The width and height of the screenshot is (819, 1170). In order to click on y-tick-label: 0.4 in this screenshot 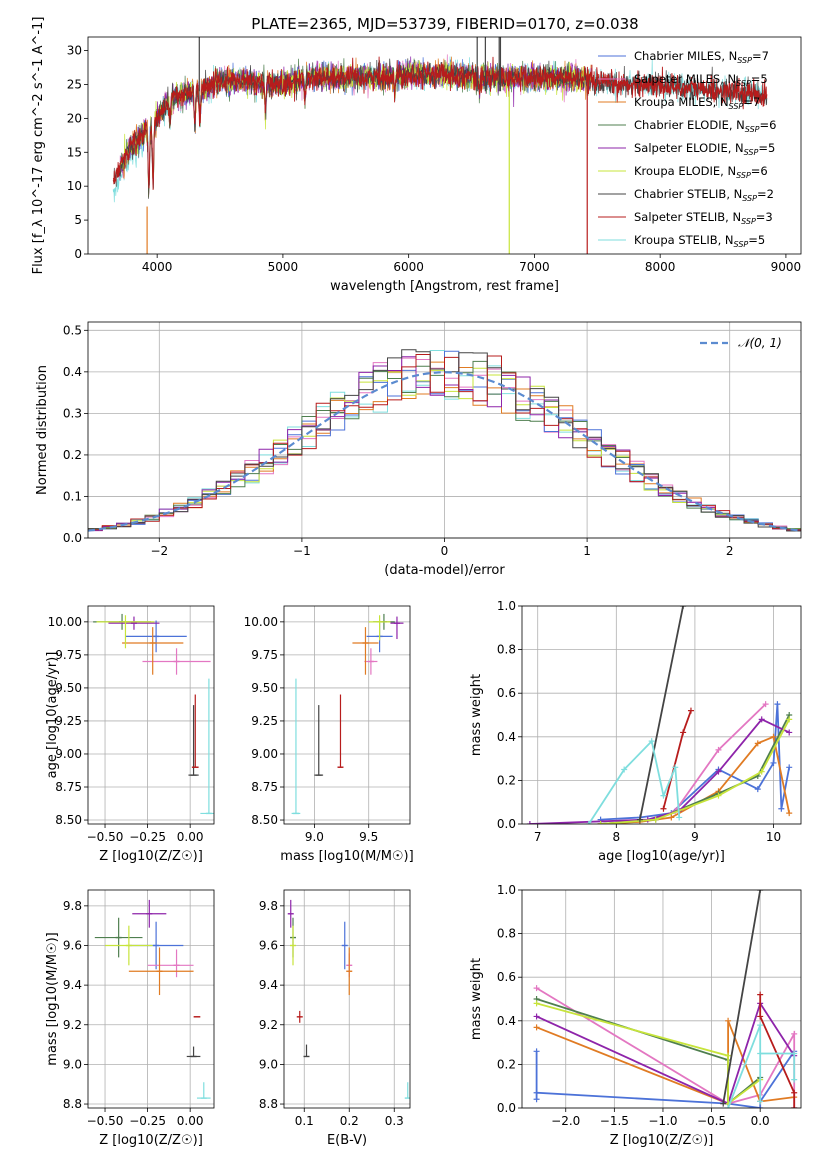, I will do `click(506, 737)`.